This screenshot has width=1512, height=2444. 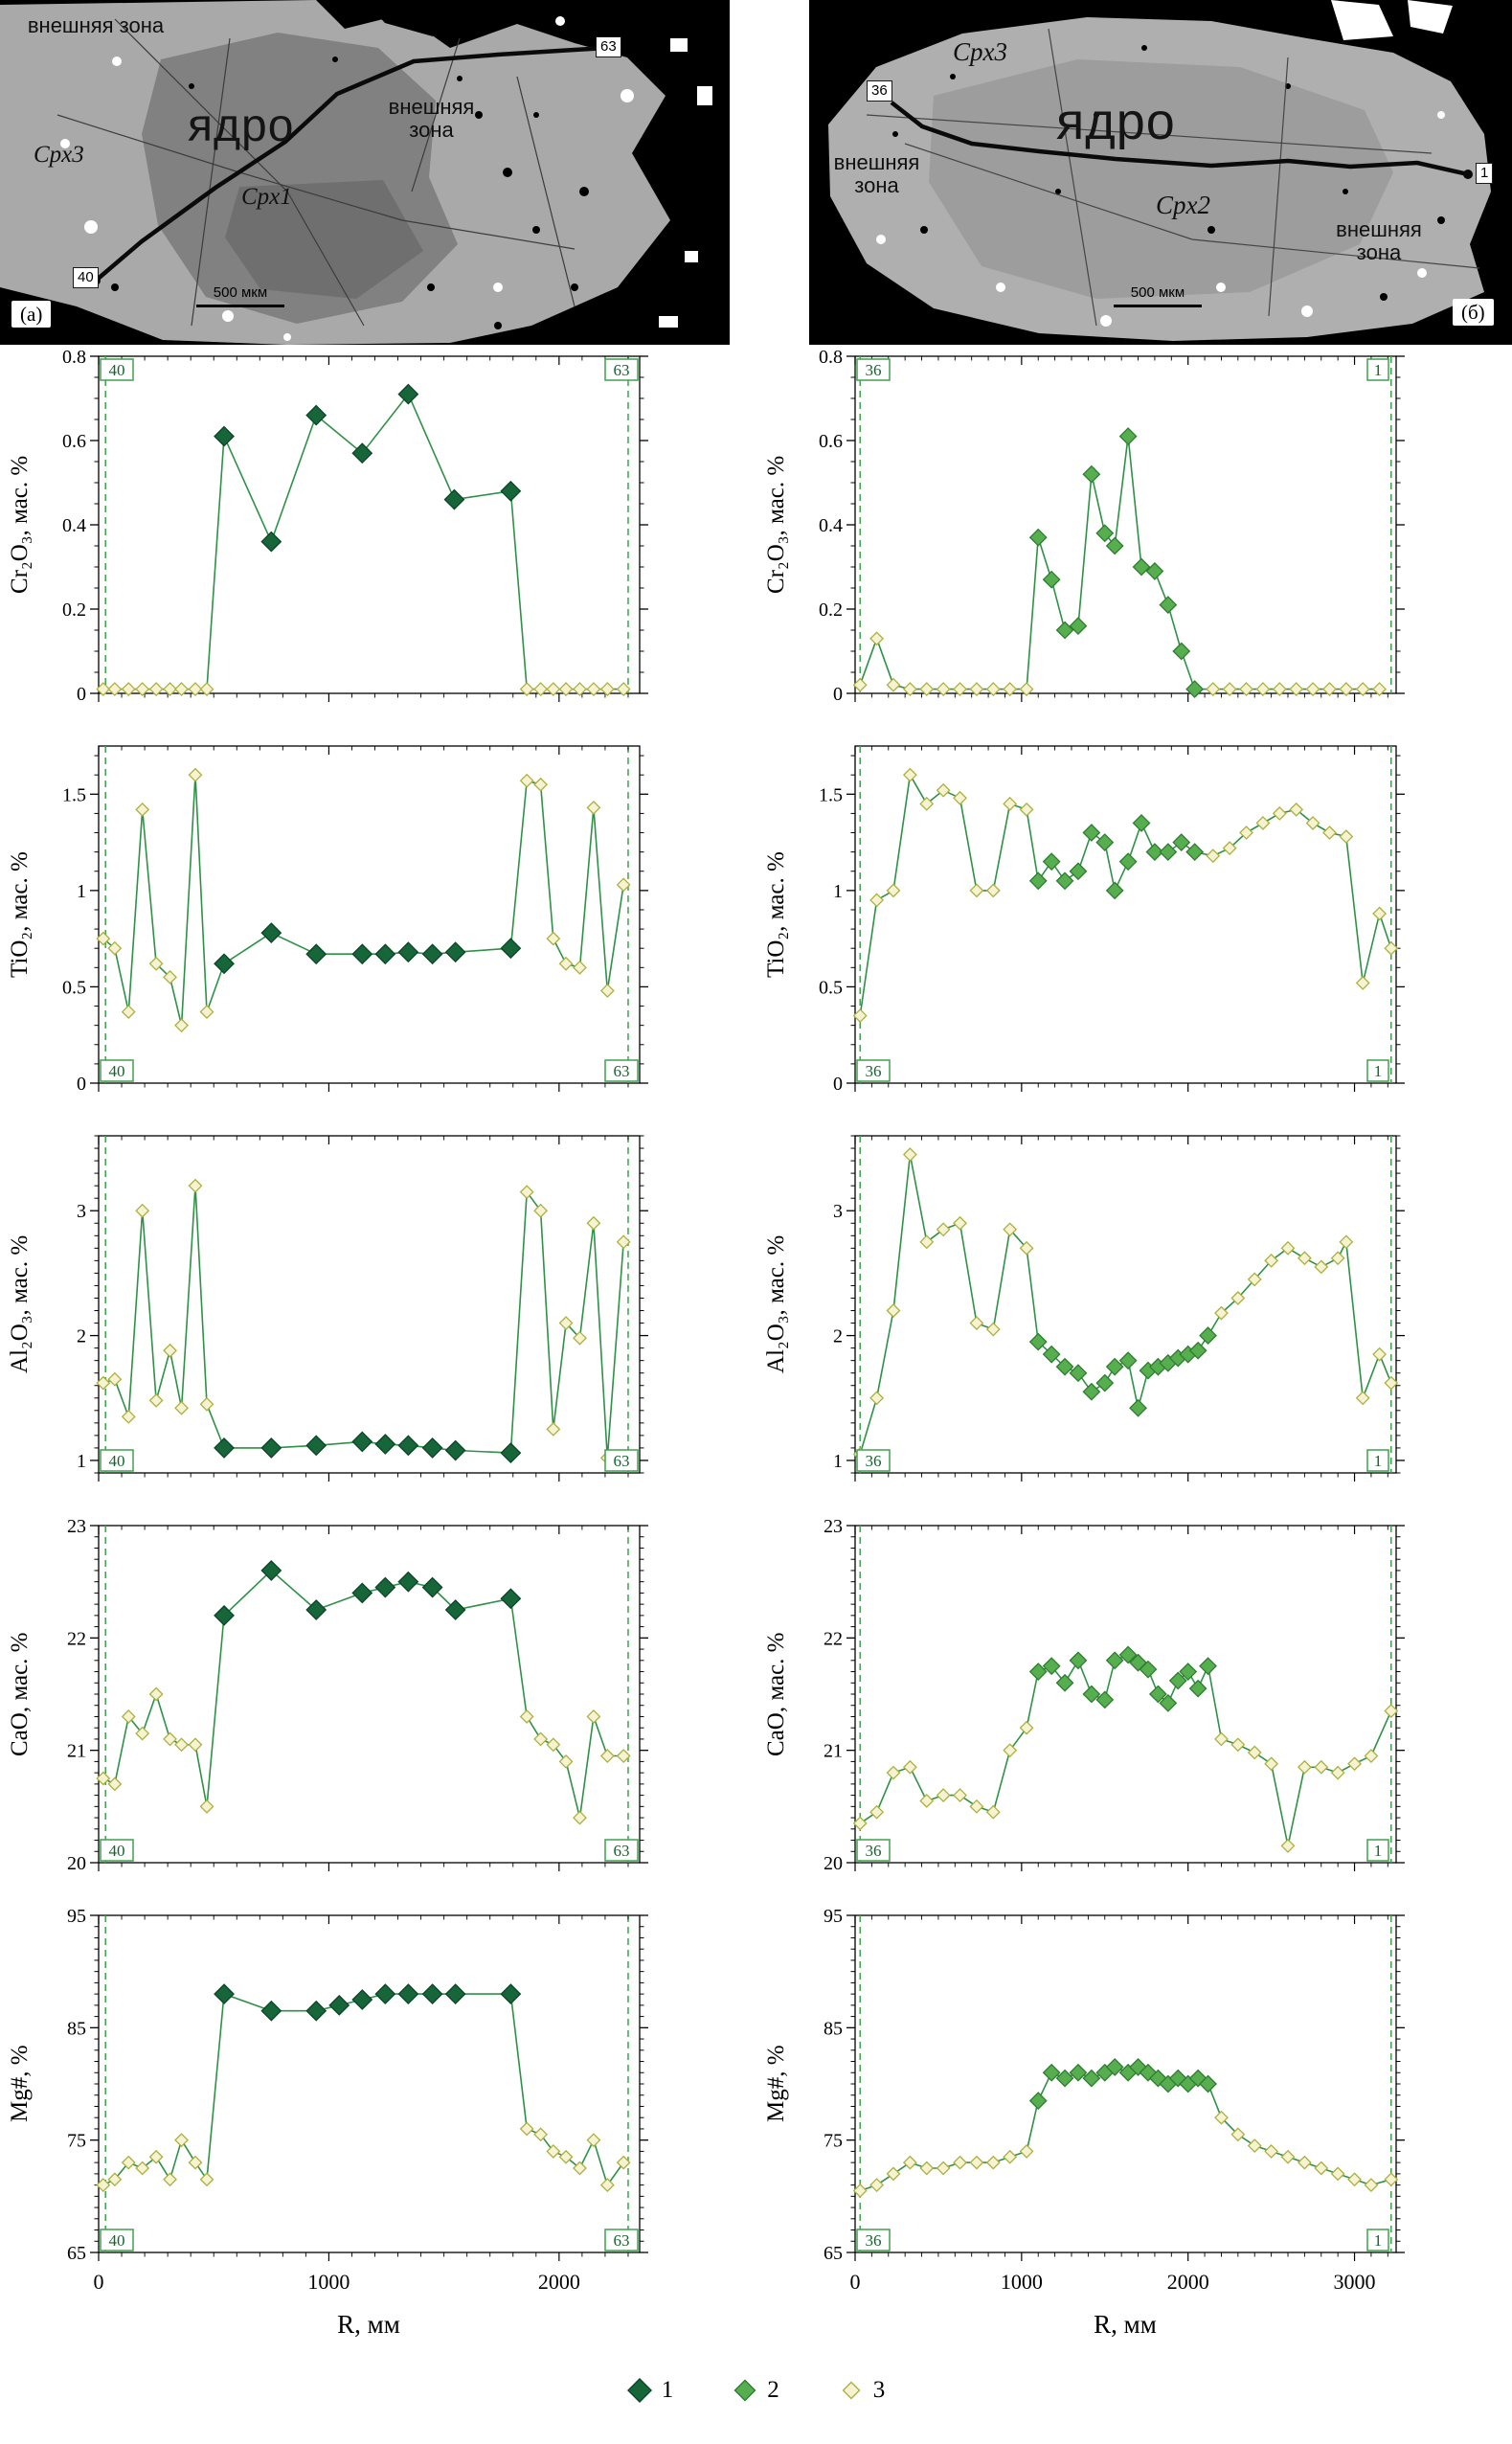 What do you see at coordinates (855, 2282) in the screenshot?
I see `x-tick-label: 0` at bounding box center [855, 2282].